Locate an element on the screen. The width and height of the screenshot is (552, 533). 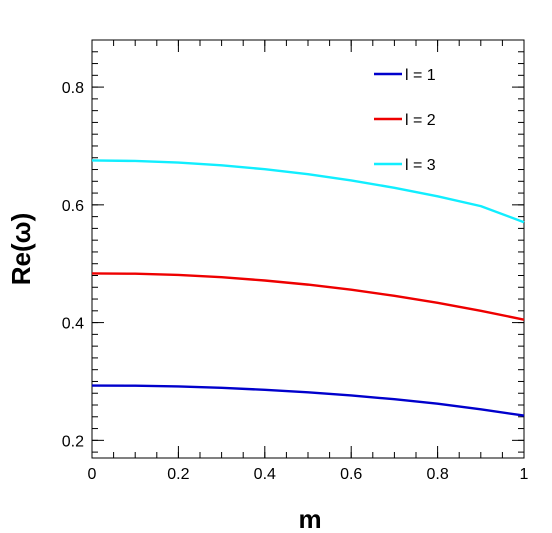
y-tick-label: 0.2 is located at coordinates (73, 441).